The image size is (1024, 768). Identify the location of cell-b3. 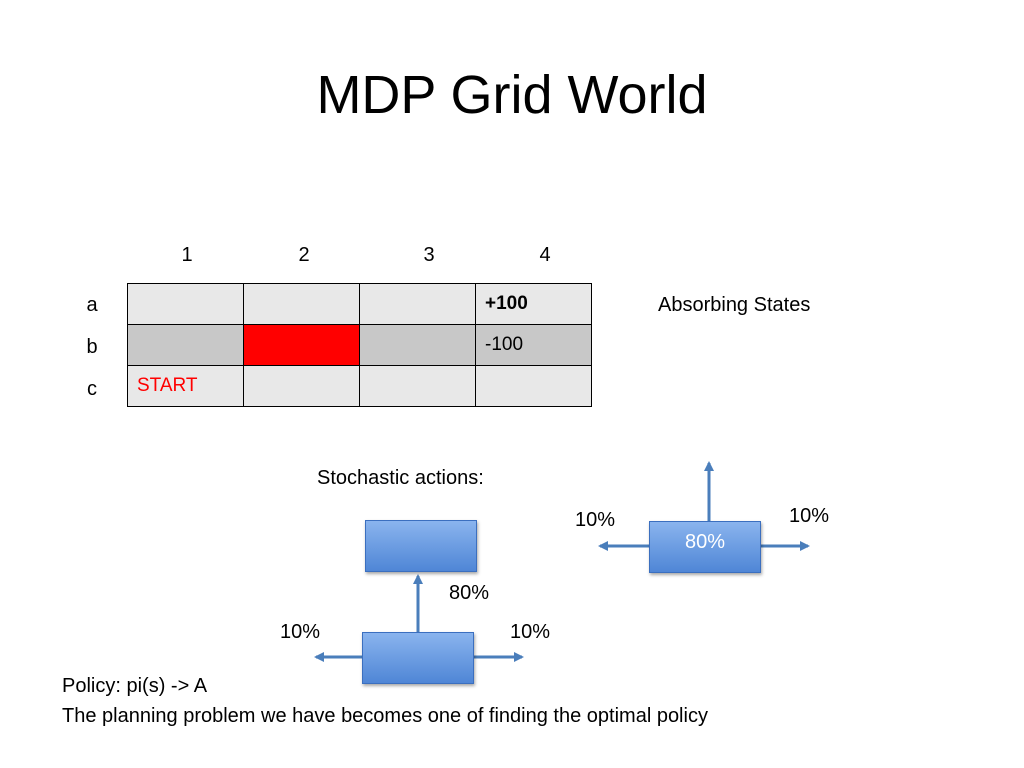
(417, 345).